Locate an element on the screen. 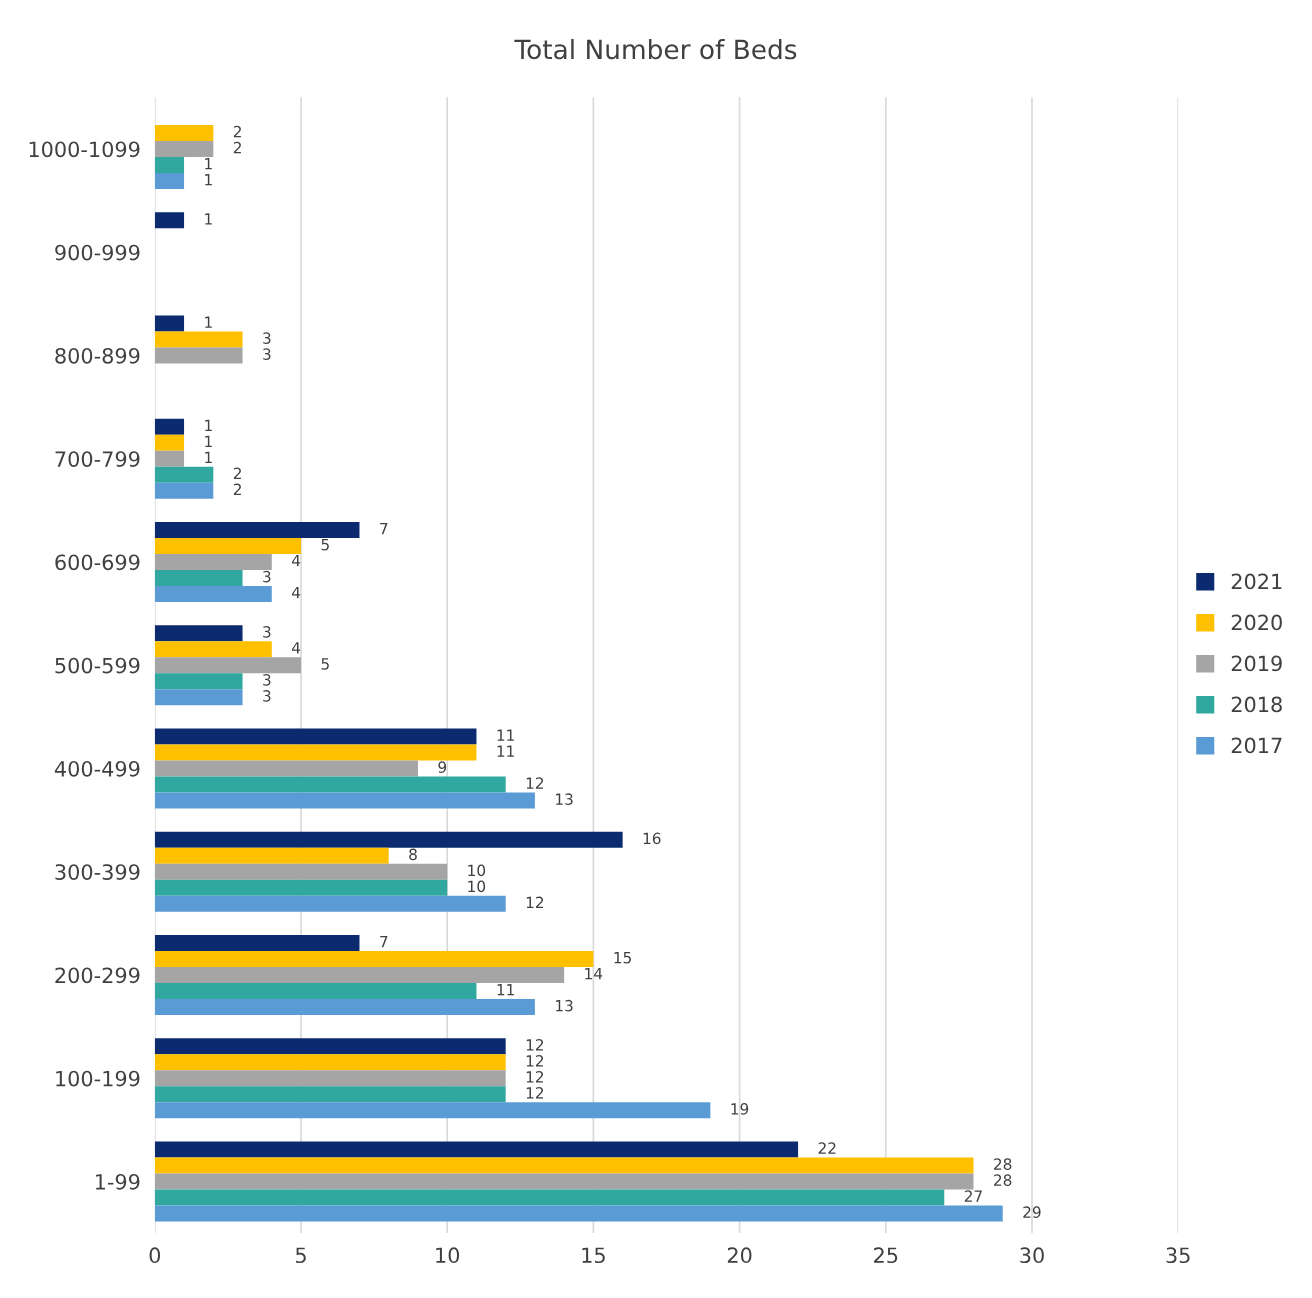 This screenshot has width=1312, height=1298. x-tick-label: 15 is located at coordinates (593, 1255).